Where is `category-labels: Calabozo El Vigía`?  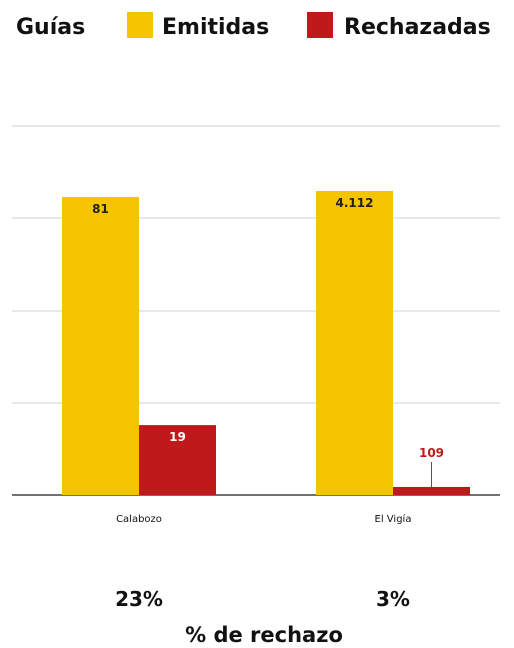
category-labels: Calabozo El Vigía is located at coordinates (263, 519).